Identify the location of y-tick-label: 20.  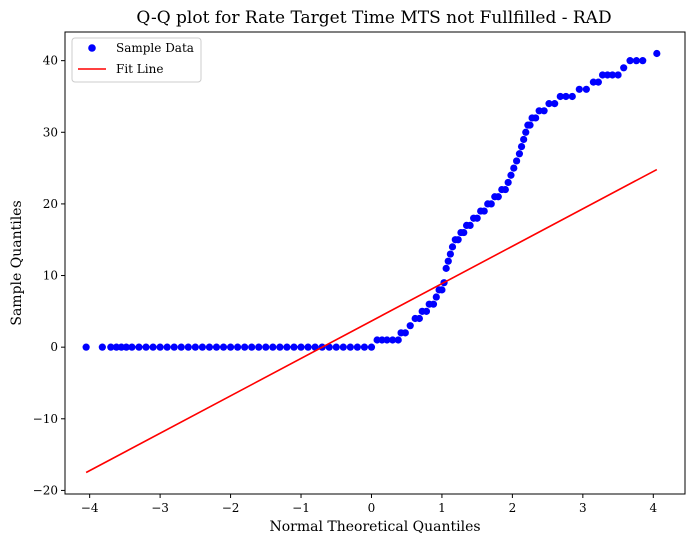
(50, 204).